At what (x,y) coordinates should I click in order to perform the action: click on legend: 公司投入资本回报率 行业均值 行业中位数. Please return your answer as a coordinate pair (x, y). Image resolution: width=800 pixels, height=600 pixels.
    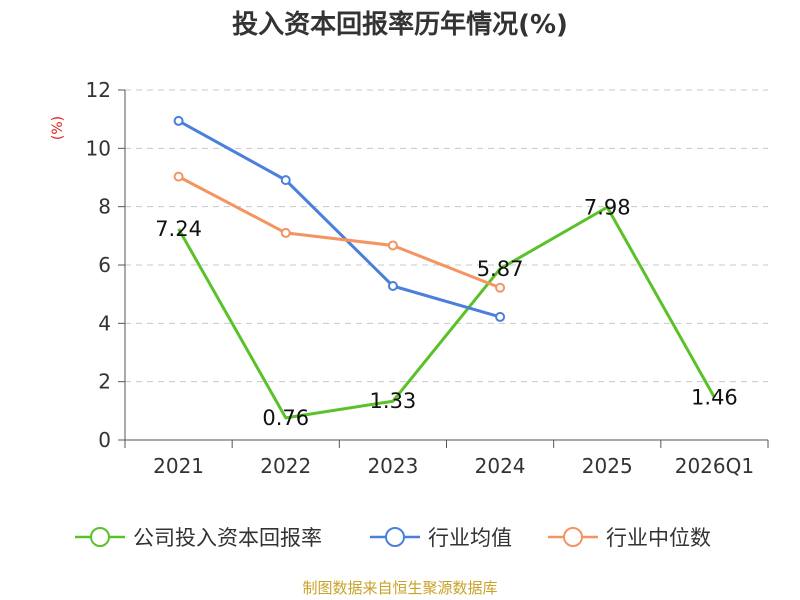
    Looking at the image, I should click on (393, 538).